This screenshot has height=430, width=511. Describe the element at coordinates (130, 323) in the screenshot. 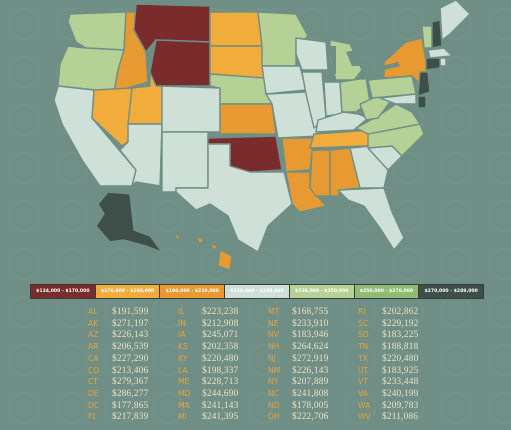

I see `state-value: $271,197` at that location.